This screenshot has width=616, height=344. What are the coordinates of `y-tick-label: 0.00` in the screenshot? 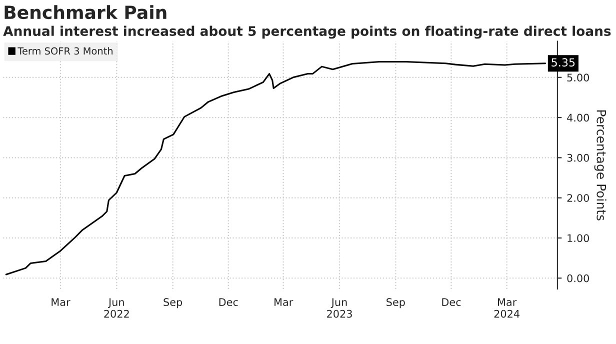 It's located at (578, 278).